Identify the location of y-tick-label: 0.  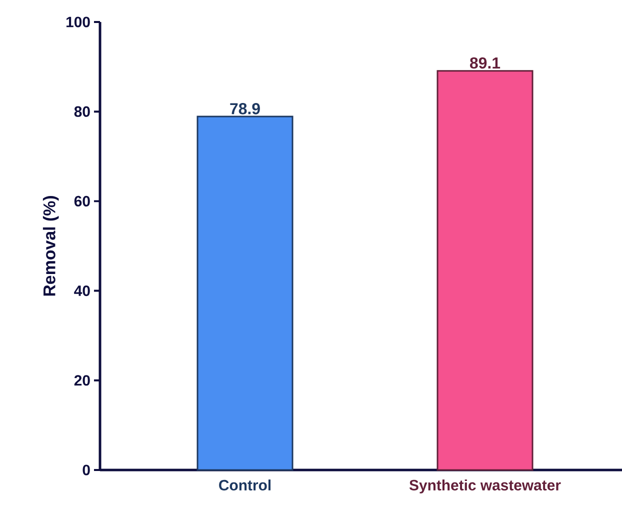
(86, 470).